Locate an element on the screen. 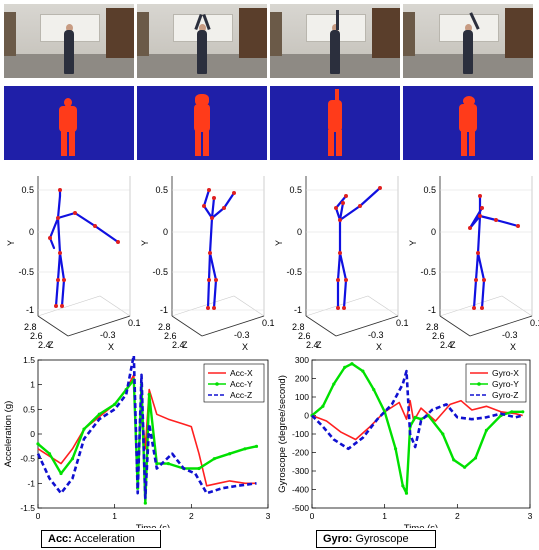 This screenshot has width=539, height=550. skeleton-x-axis is located at coordinates (367, 326).